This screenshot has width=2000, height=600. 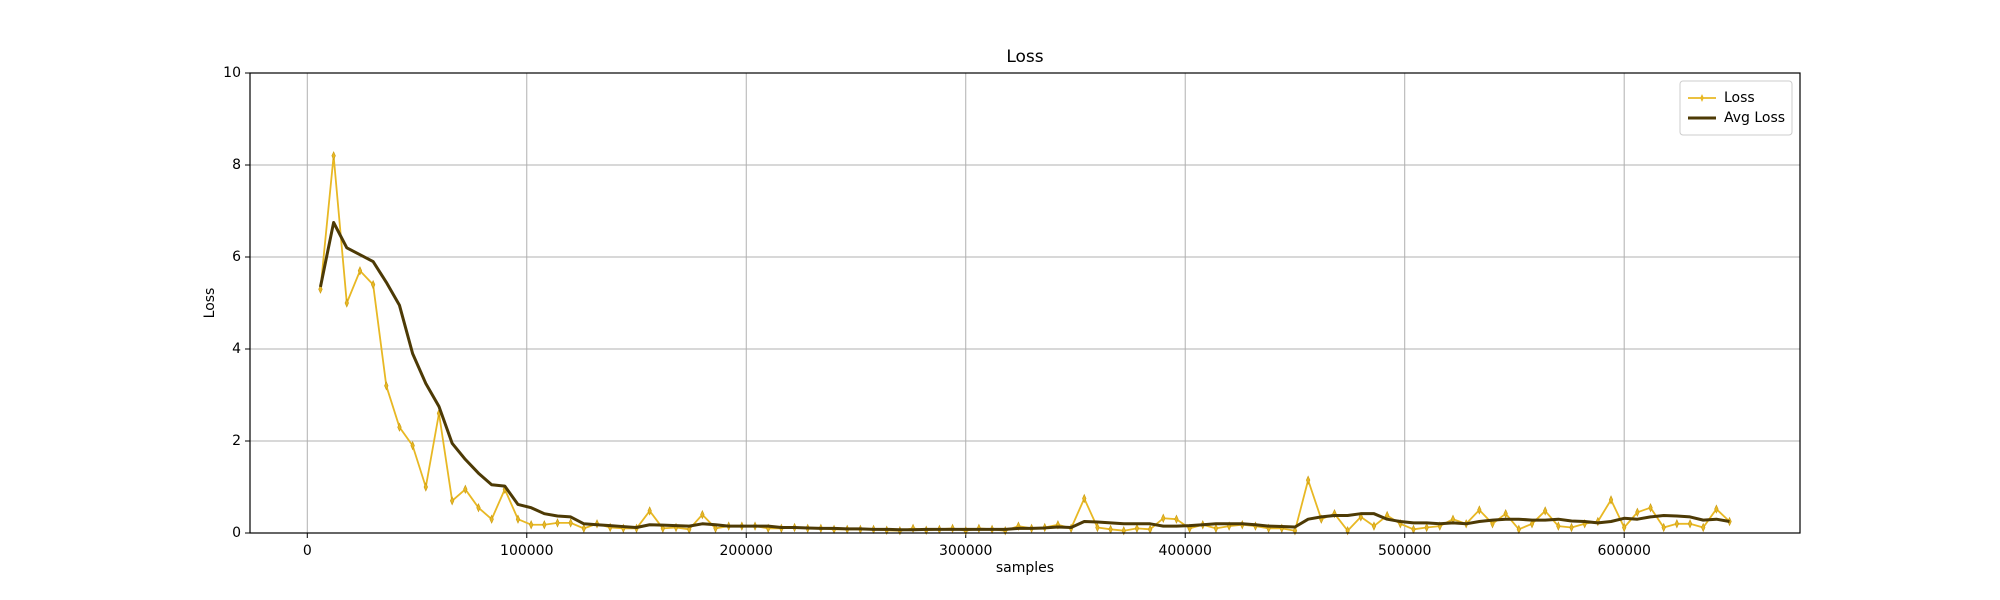 What do you see at coordinates (210, 303) in the screenshot?
I see `y-axis-label: Loss` at bounding box center [210, 303].